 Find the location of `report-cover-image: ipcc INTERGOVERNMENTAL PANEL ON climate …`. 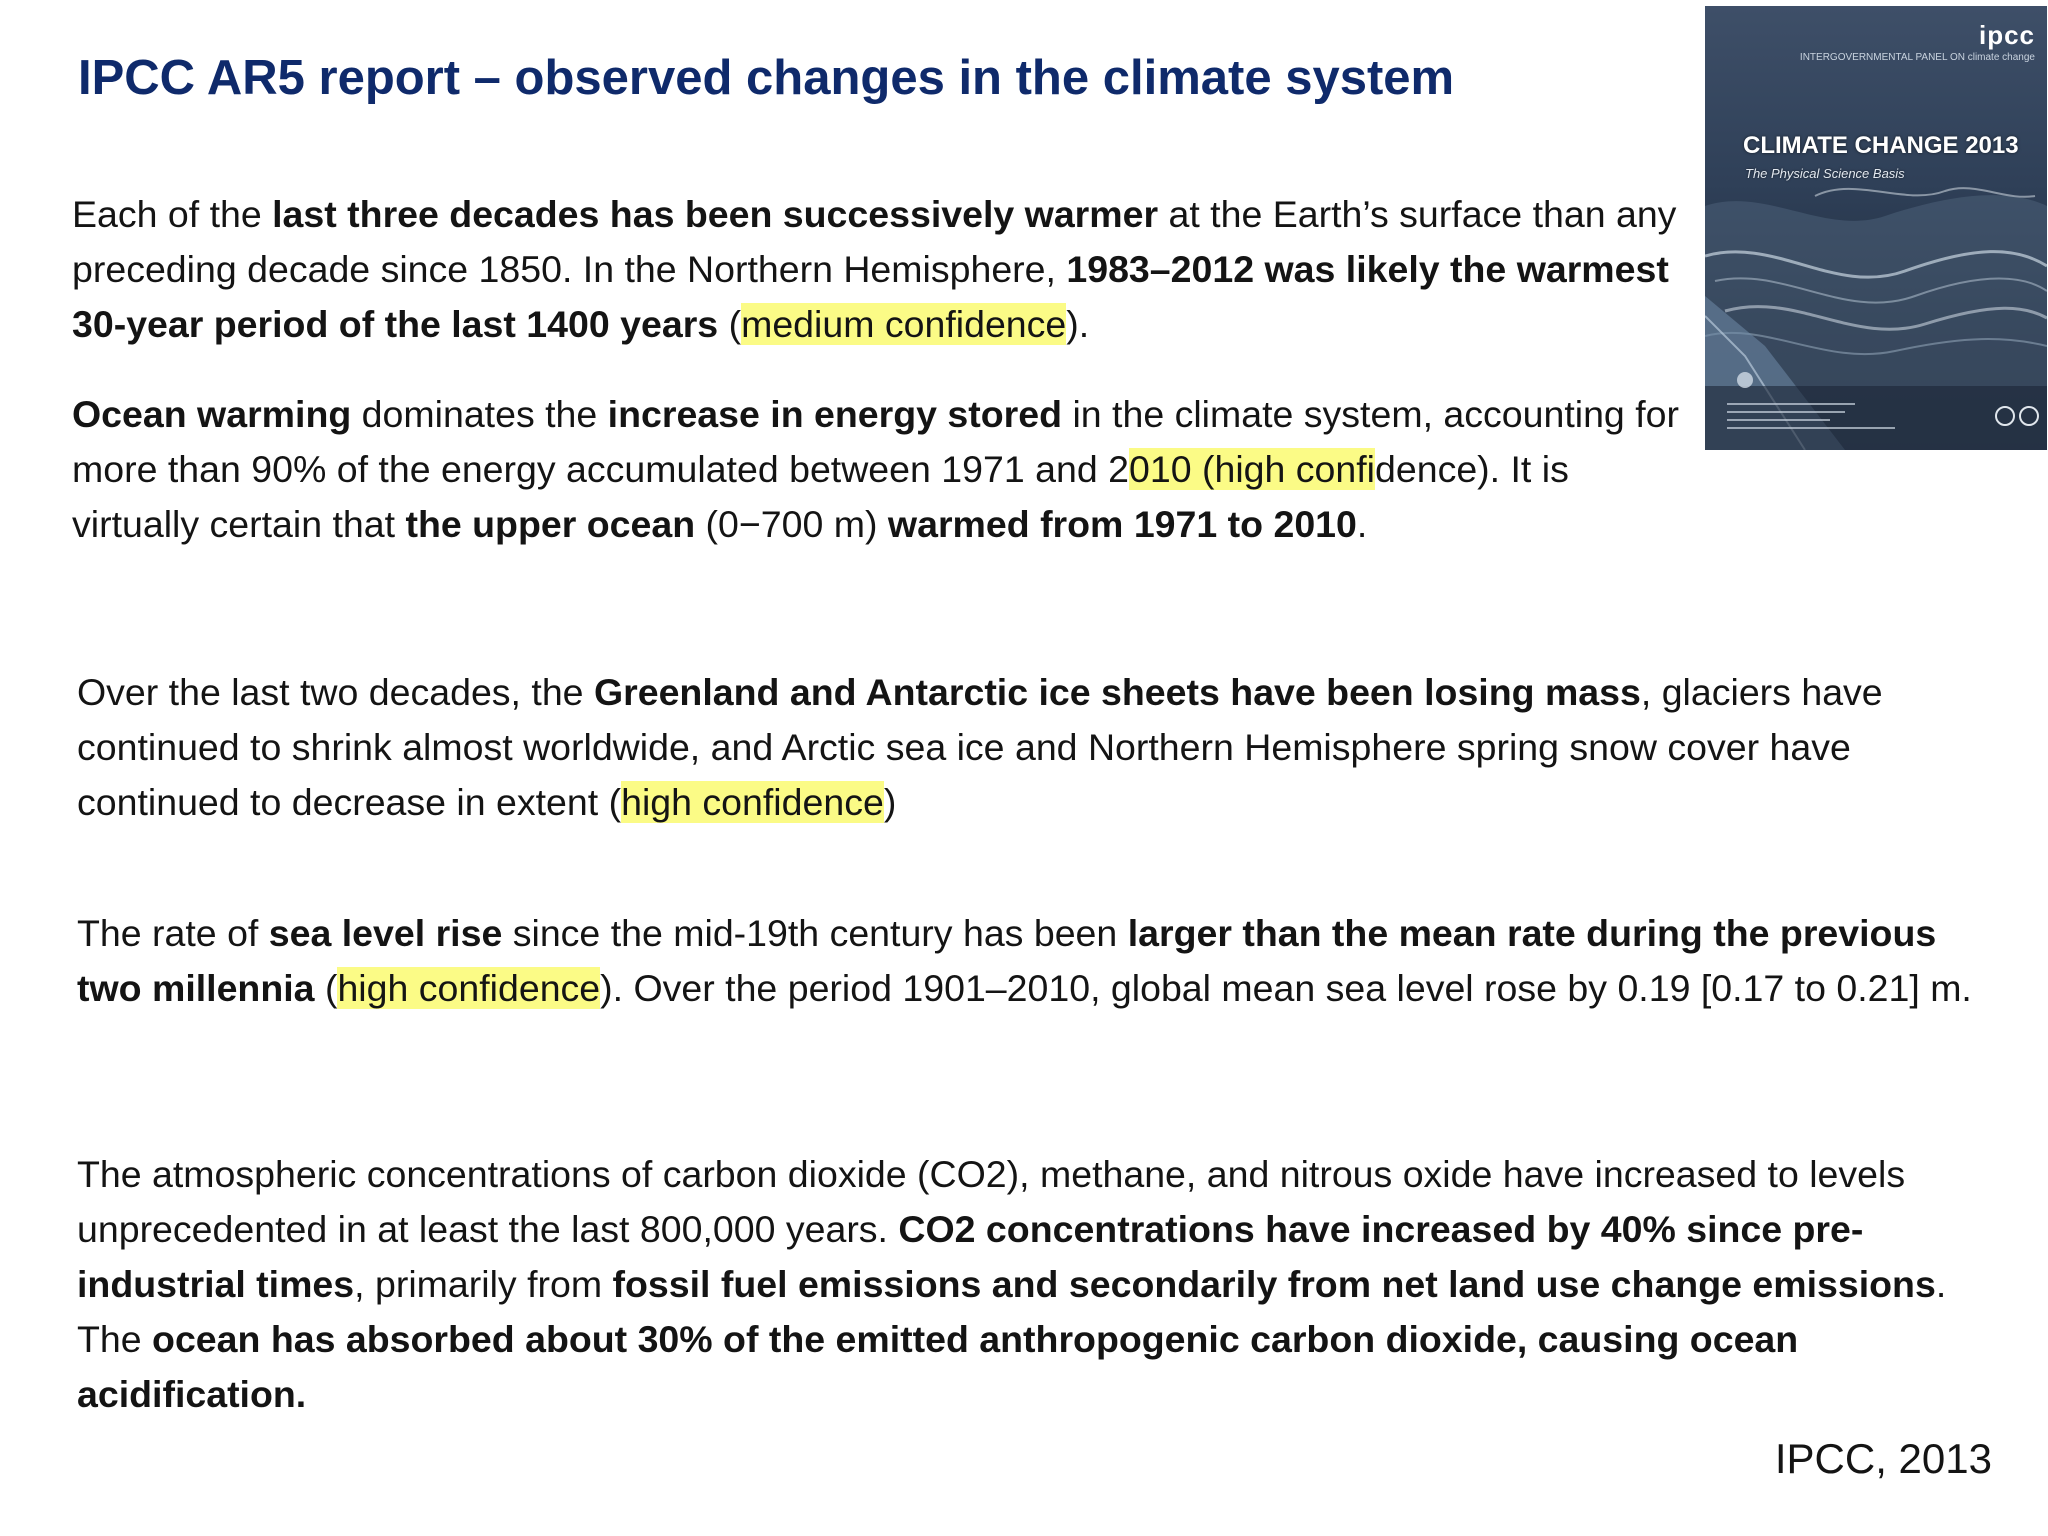

report-cover-image: ipcc INTERGOVERNMENTAL PANEL ON climate … is located at coordinates (1876, 228).